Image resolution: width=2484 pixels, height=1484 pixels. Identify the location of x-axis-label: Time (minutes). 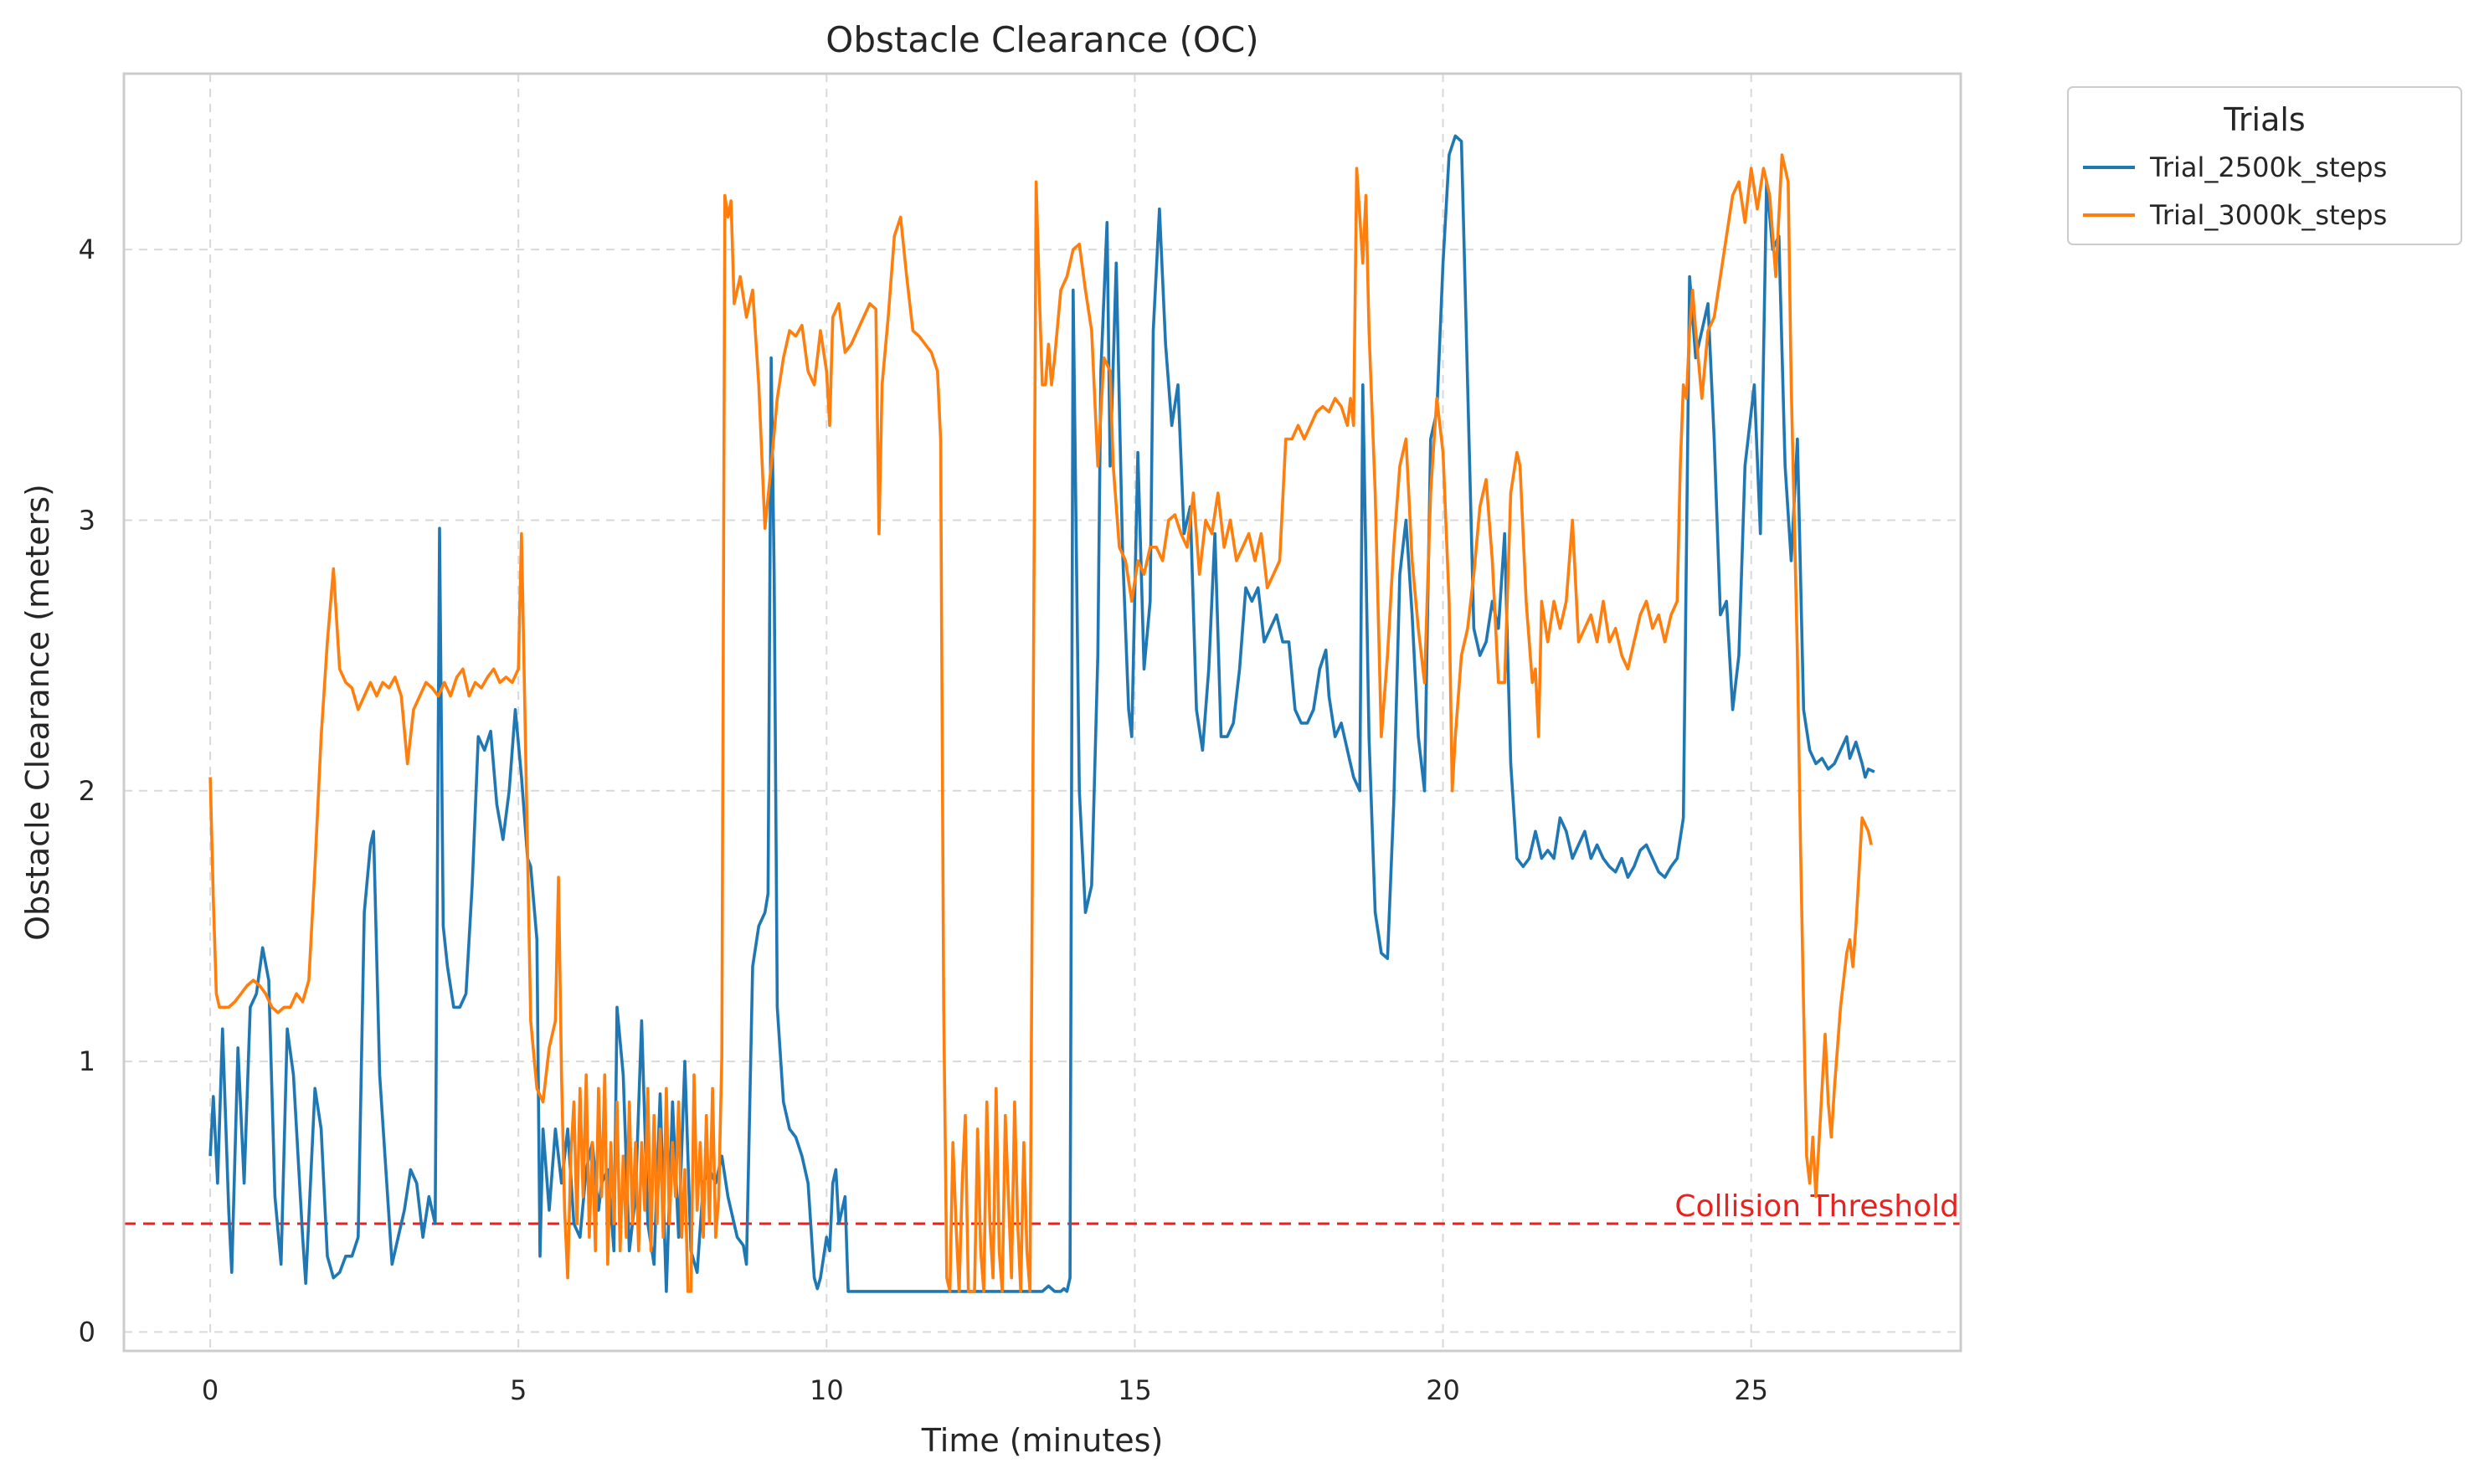
(1042, 1441).